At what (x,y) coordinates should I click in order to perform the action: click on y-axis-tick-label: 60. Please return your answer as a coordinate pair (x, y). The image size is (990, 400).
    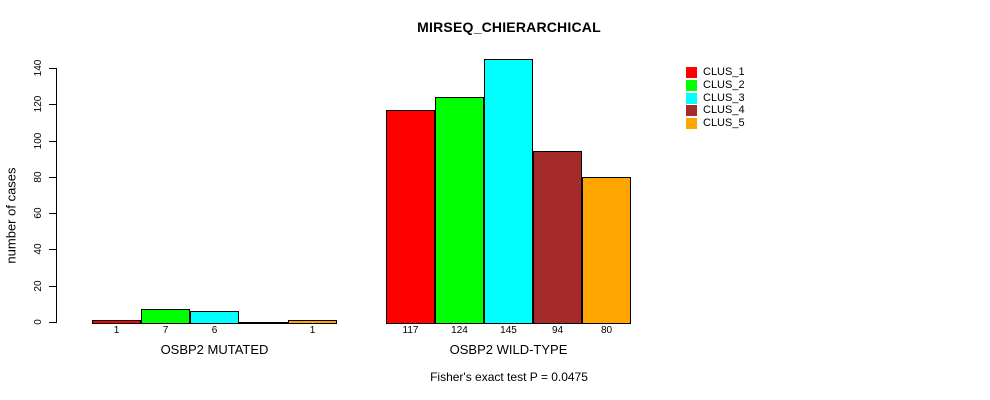
    Looking at the image, I should click on (38, 213).